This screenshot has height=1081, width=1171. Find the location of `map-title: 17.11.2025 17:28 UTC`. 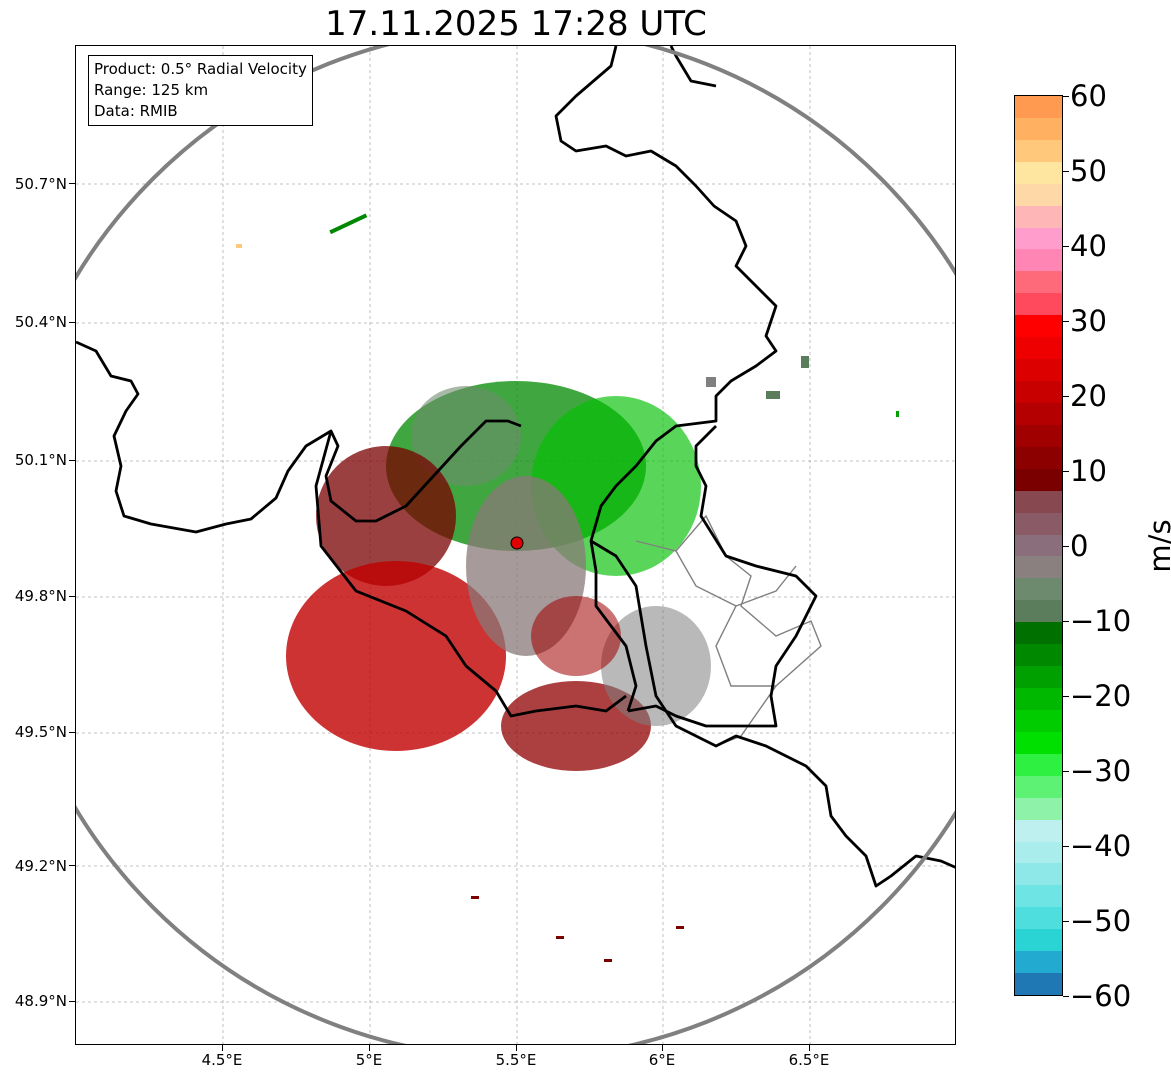

map-title: 17.11.2025 17:28 UTC is located at coordinates (516, 24).